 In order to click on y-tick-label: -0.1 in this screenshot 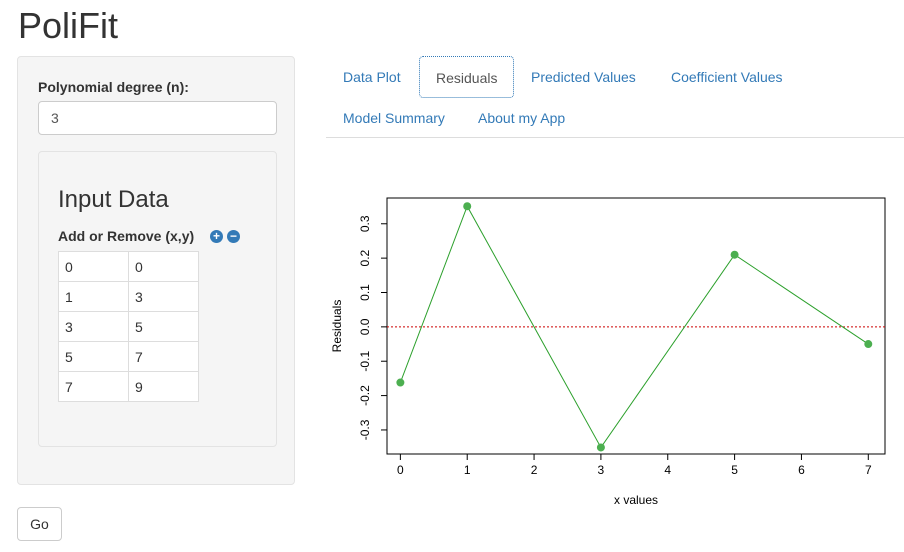, I will do `click(365, 361)`.